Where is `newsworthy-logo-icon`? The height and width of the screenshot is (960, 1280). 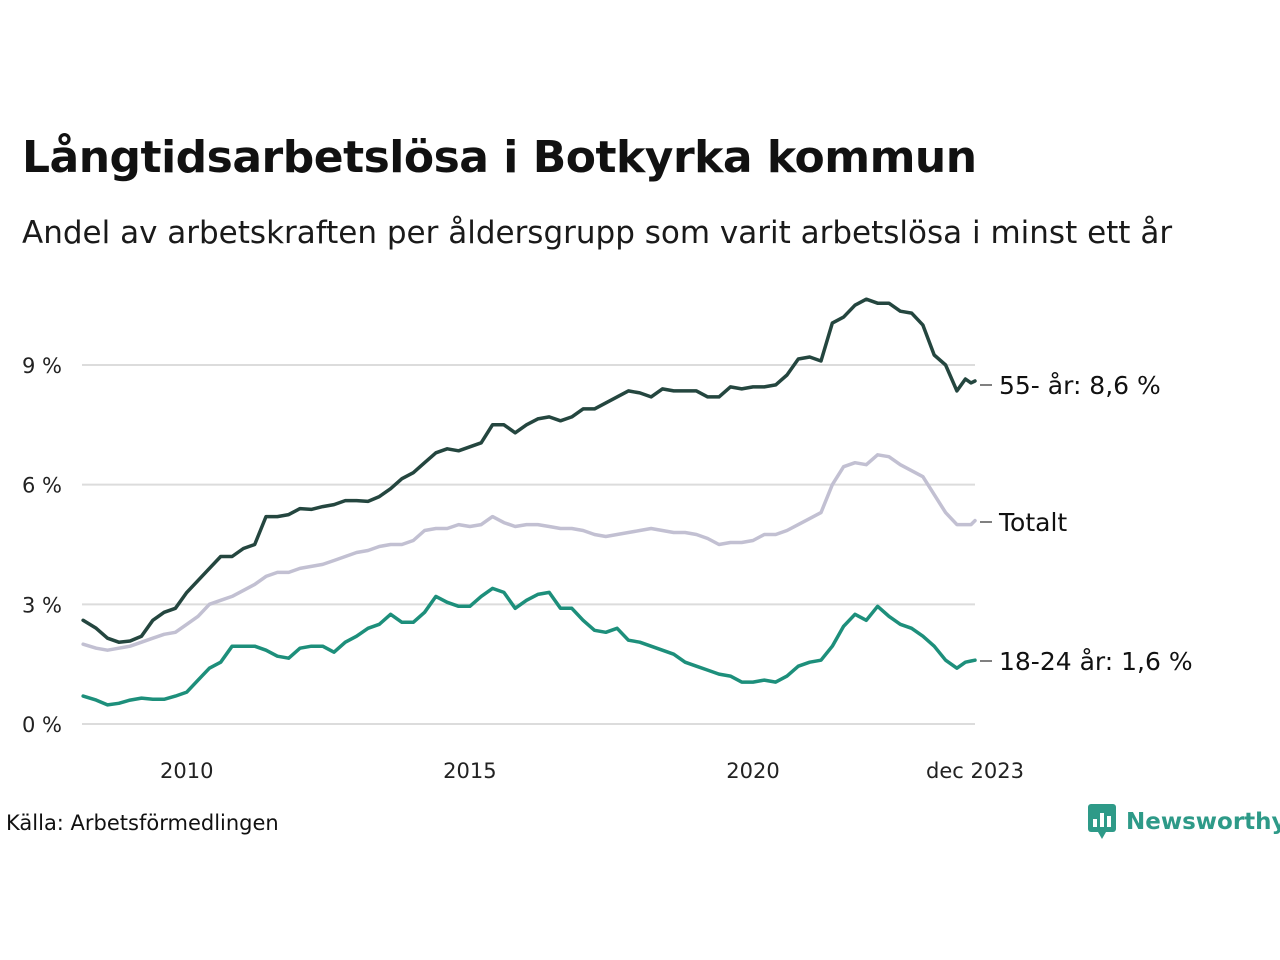 newsworthy-logo-icon is located at coordinates (1102, 821).